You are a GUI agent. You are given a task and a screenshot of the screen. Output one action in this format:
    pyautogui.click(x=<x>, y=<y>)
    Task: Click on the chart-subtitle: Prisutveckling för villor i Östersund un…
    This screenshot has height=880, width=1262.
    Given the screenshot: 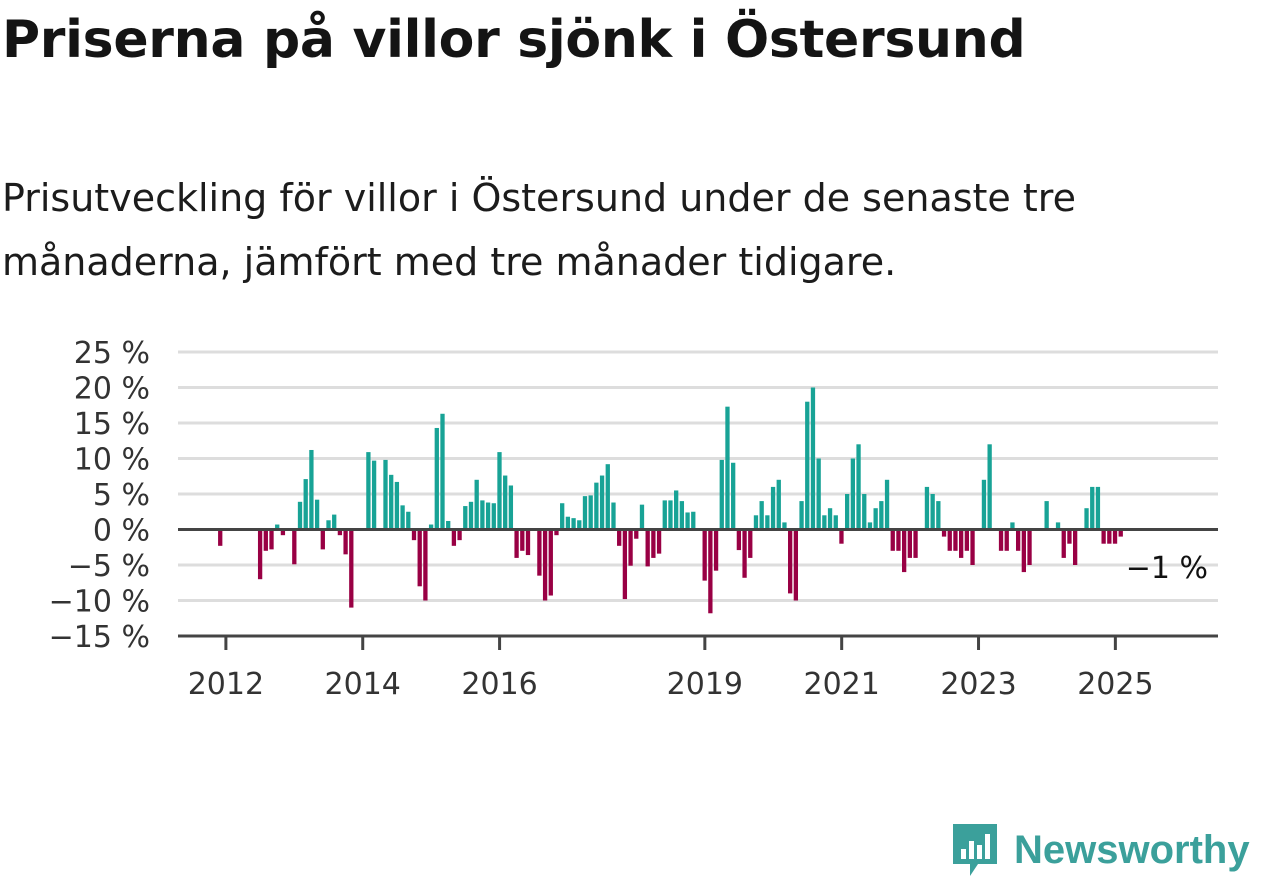 What is the action you would take?
    pyautogui.click(x=539, y=230)
    